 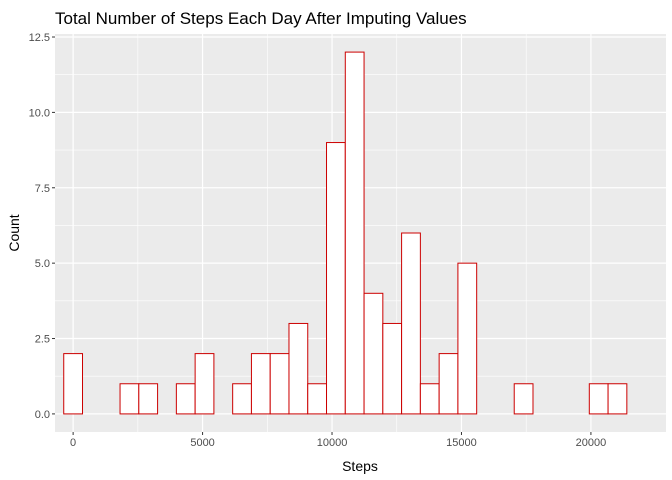 What do you see at coordinates (42, 189) in the screenshot?
I see `y-tick-label: 7.5` at bounding box center [42, 189].